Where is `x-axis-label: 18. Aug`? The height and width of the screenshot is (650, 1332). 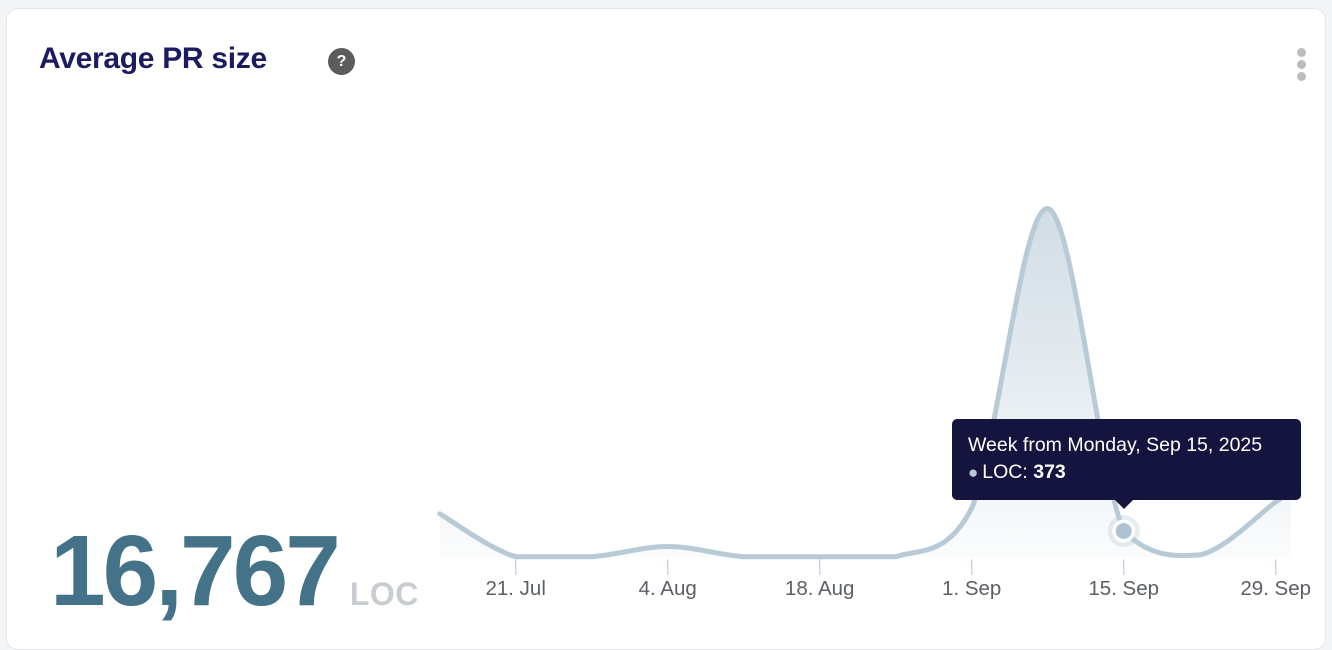
x-axis-label: 18. Aug is located at coordinates (820, 588).